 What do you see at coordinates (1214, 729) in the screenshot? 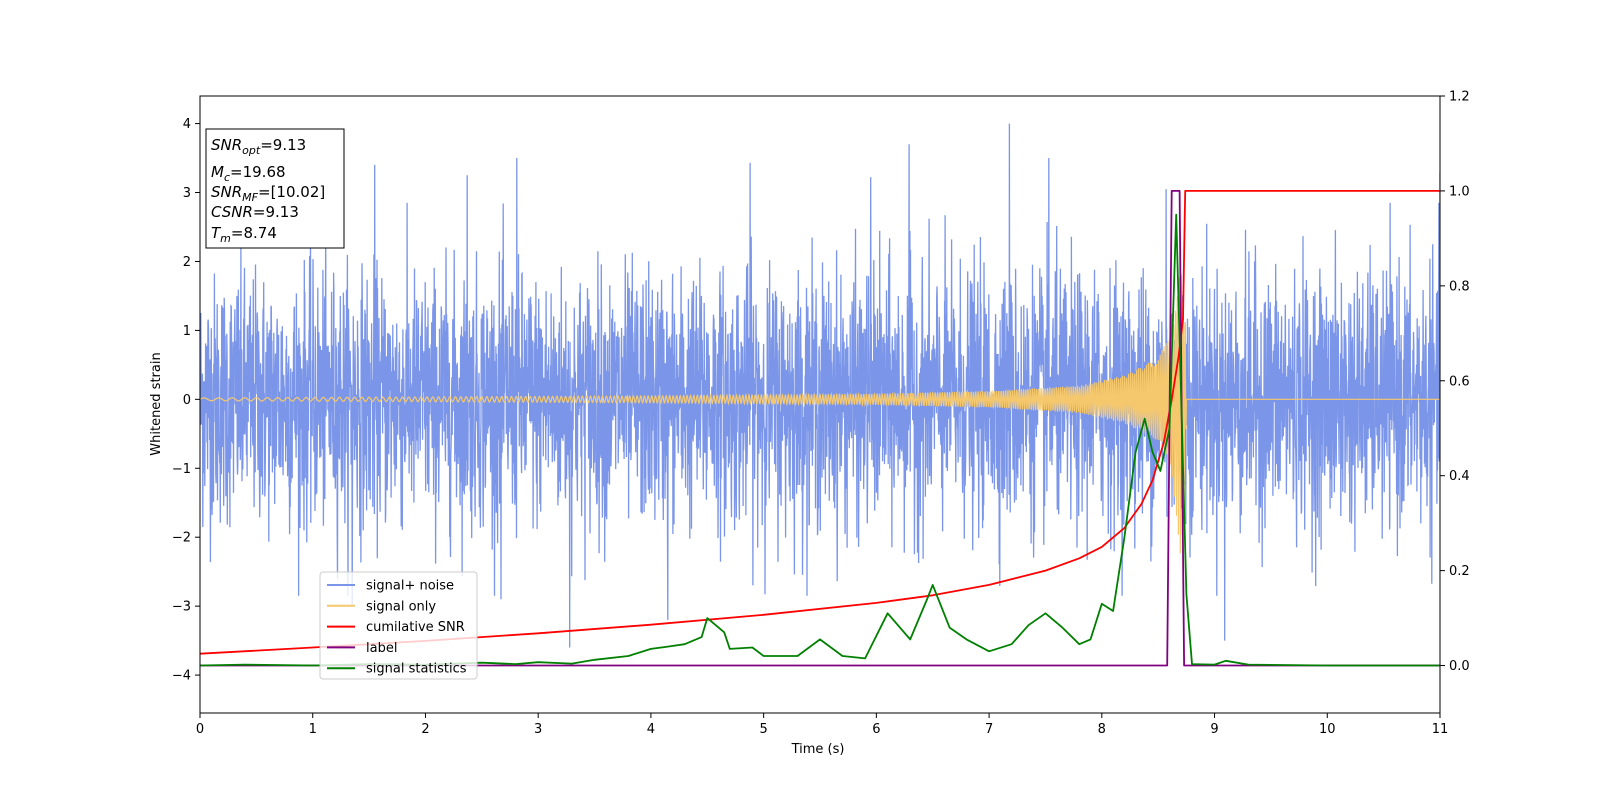
I see `x-tick-label: 9` at bounding box center [1214, 729].